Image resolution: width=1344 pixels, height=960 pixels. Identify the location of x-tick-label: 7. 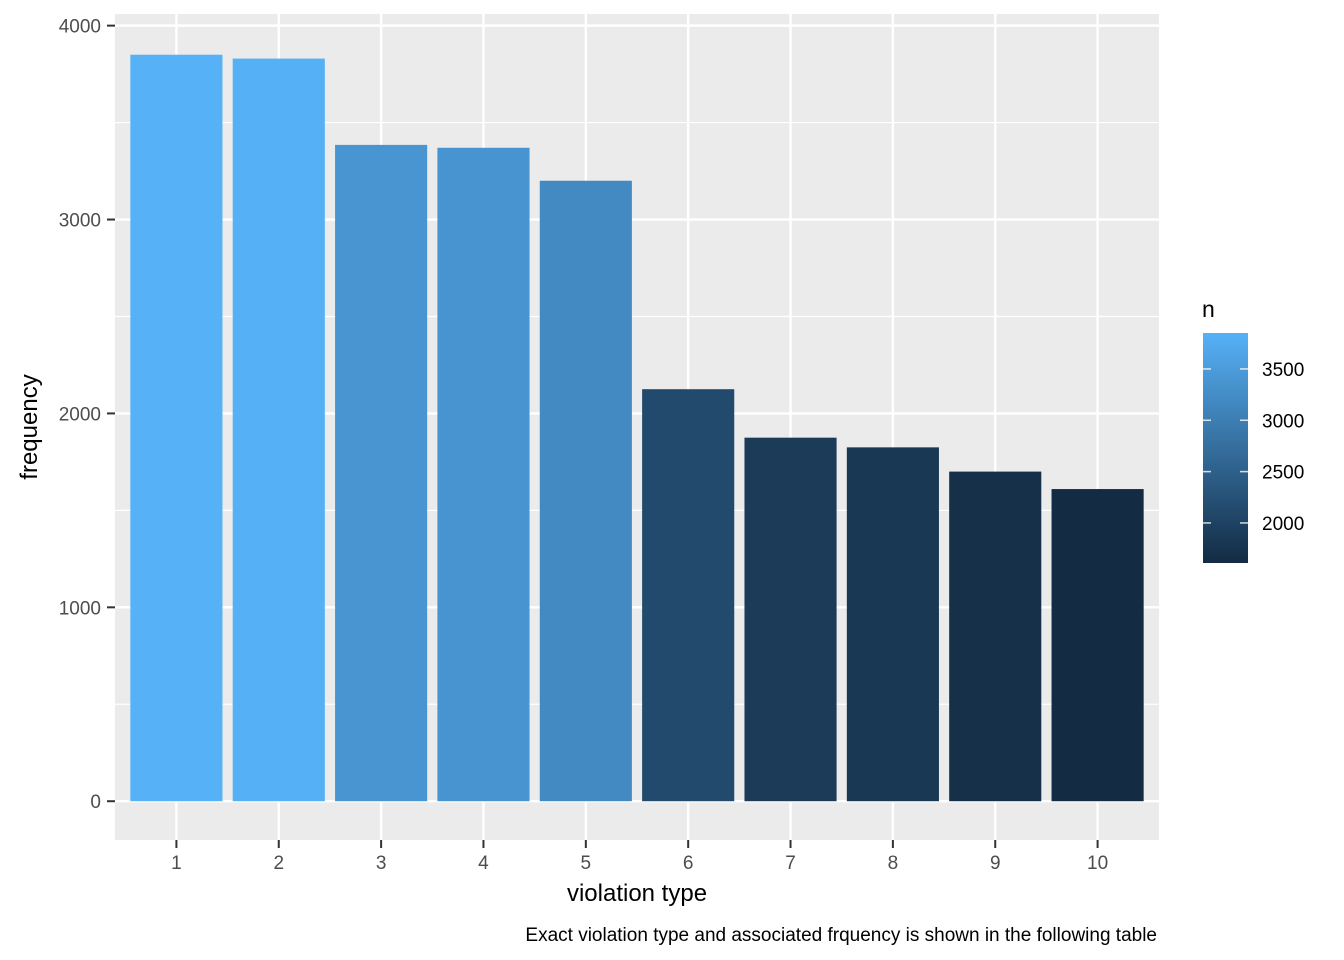
(790, 863).